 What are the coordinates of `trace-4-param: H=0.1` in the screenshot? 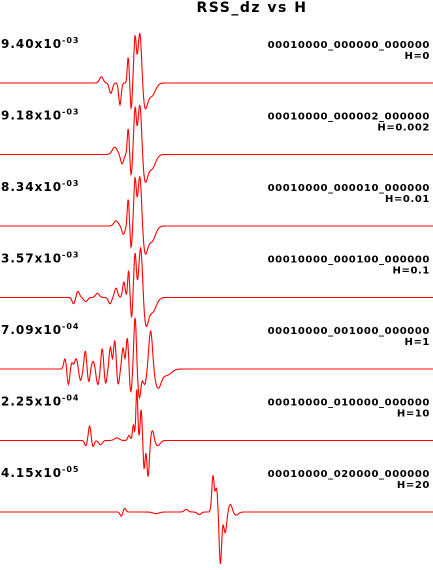 It's located at (411, 271).